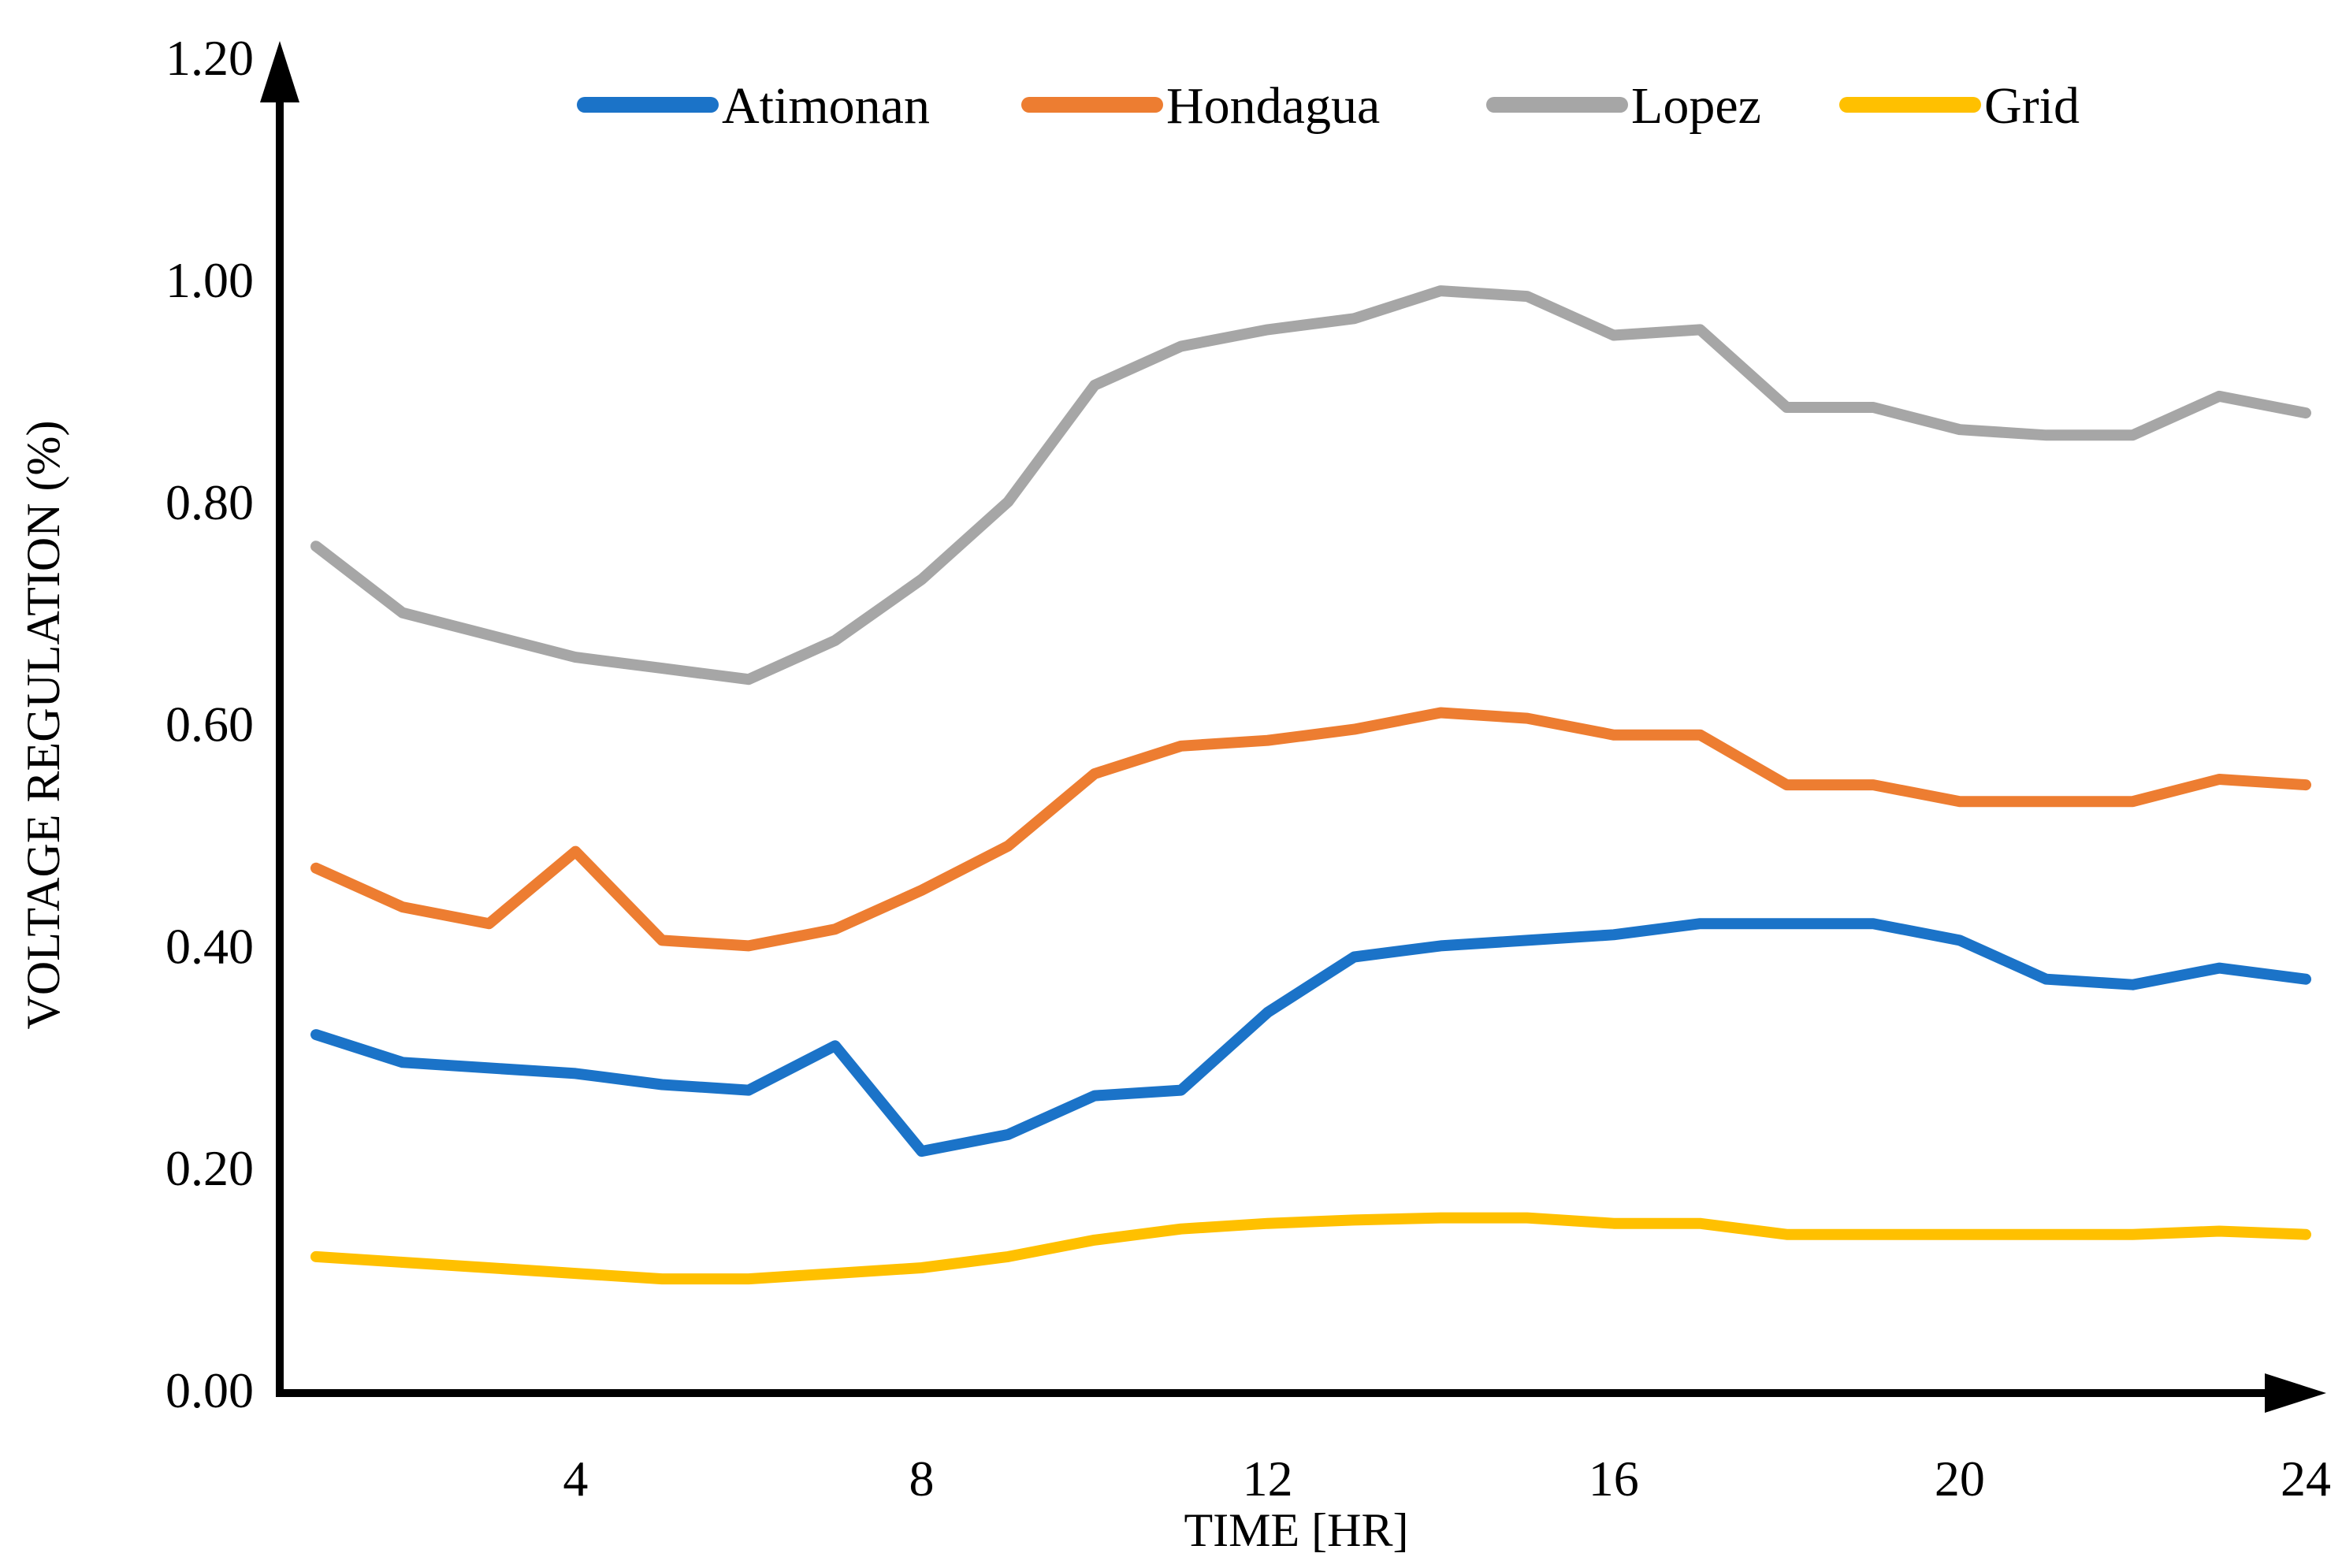  I want to click on y-axis-arrowhead-icon, so click(279, 71).